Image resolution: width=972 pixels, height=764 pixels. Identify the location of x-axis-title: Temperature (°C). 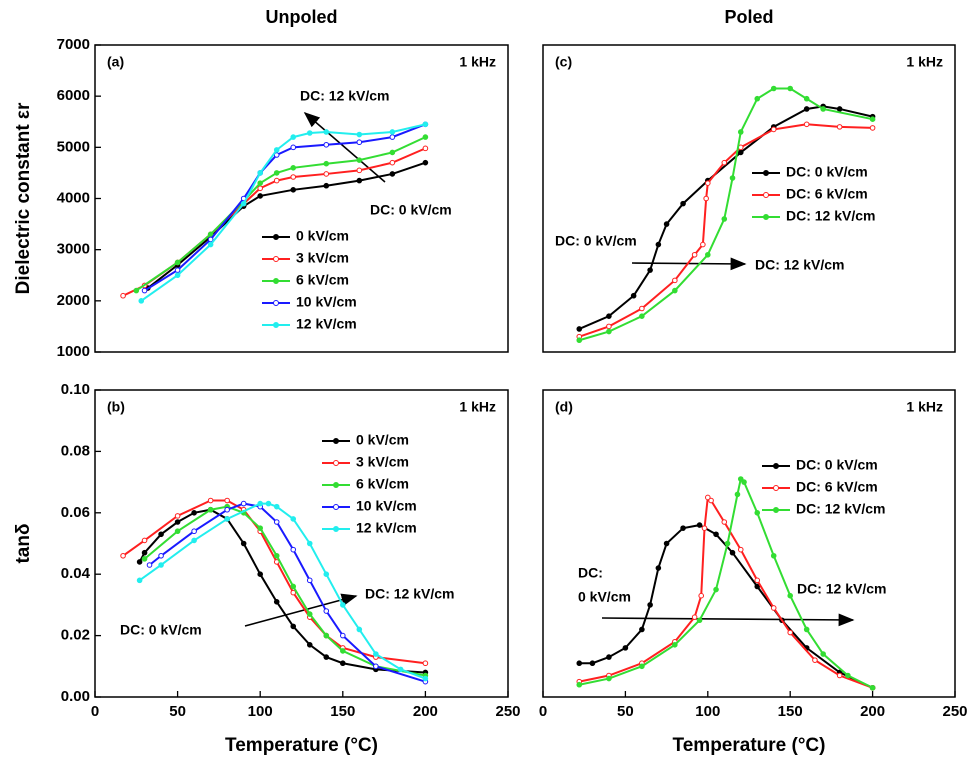
(749, 745).